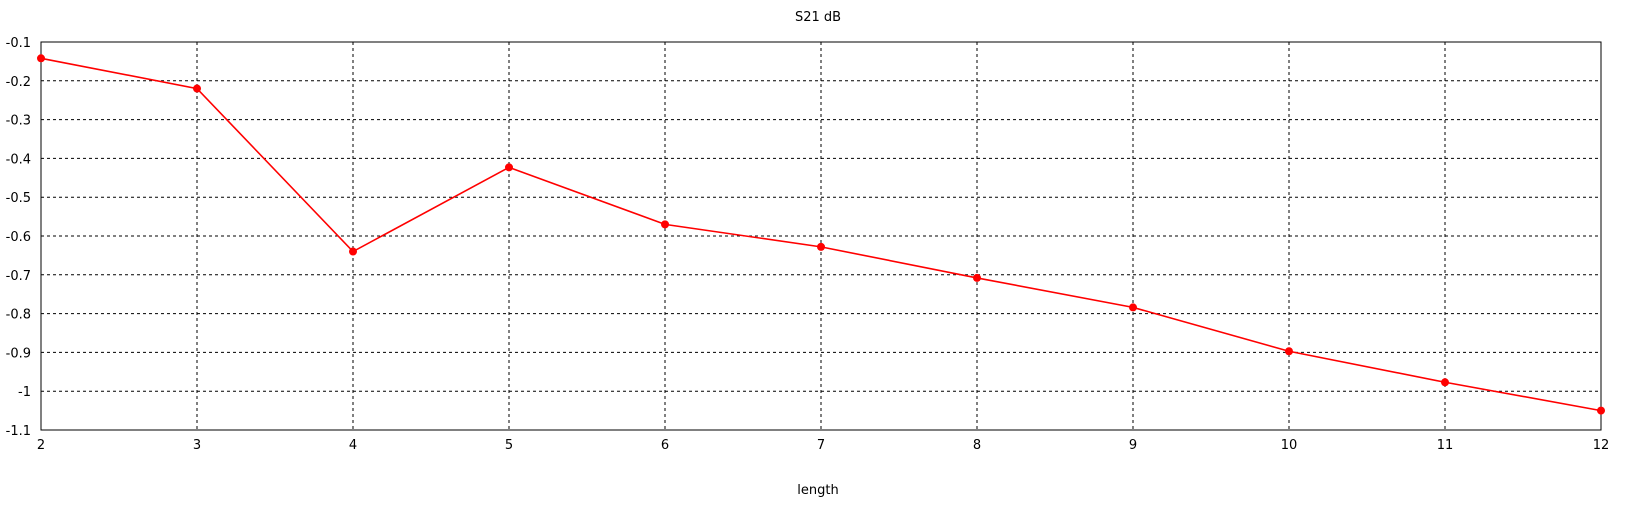 This screenshot has width=1636, height=506. I want to click on y-tick-label: -1, so click(24, 392).